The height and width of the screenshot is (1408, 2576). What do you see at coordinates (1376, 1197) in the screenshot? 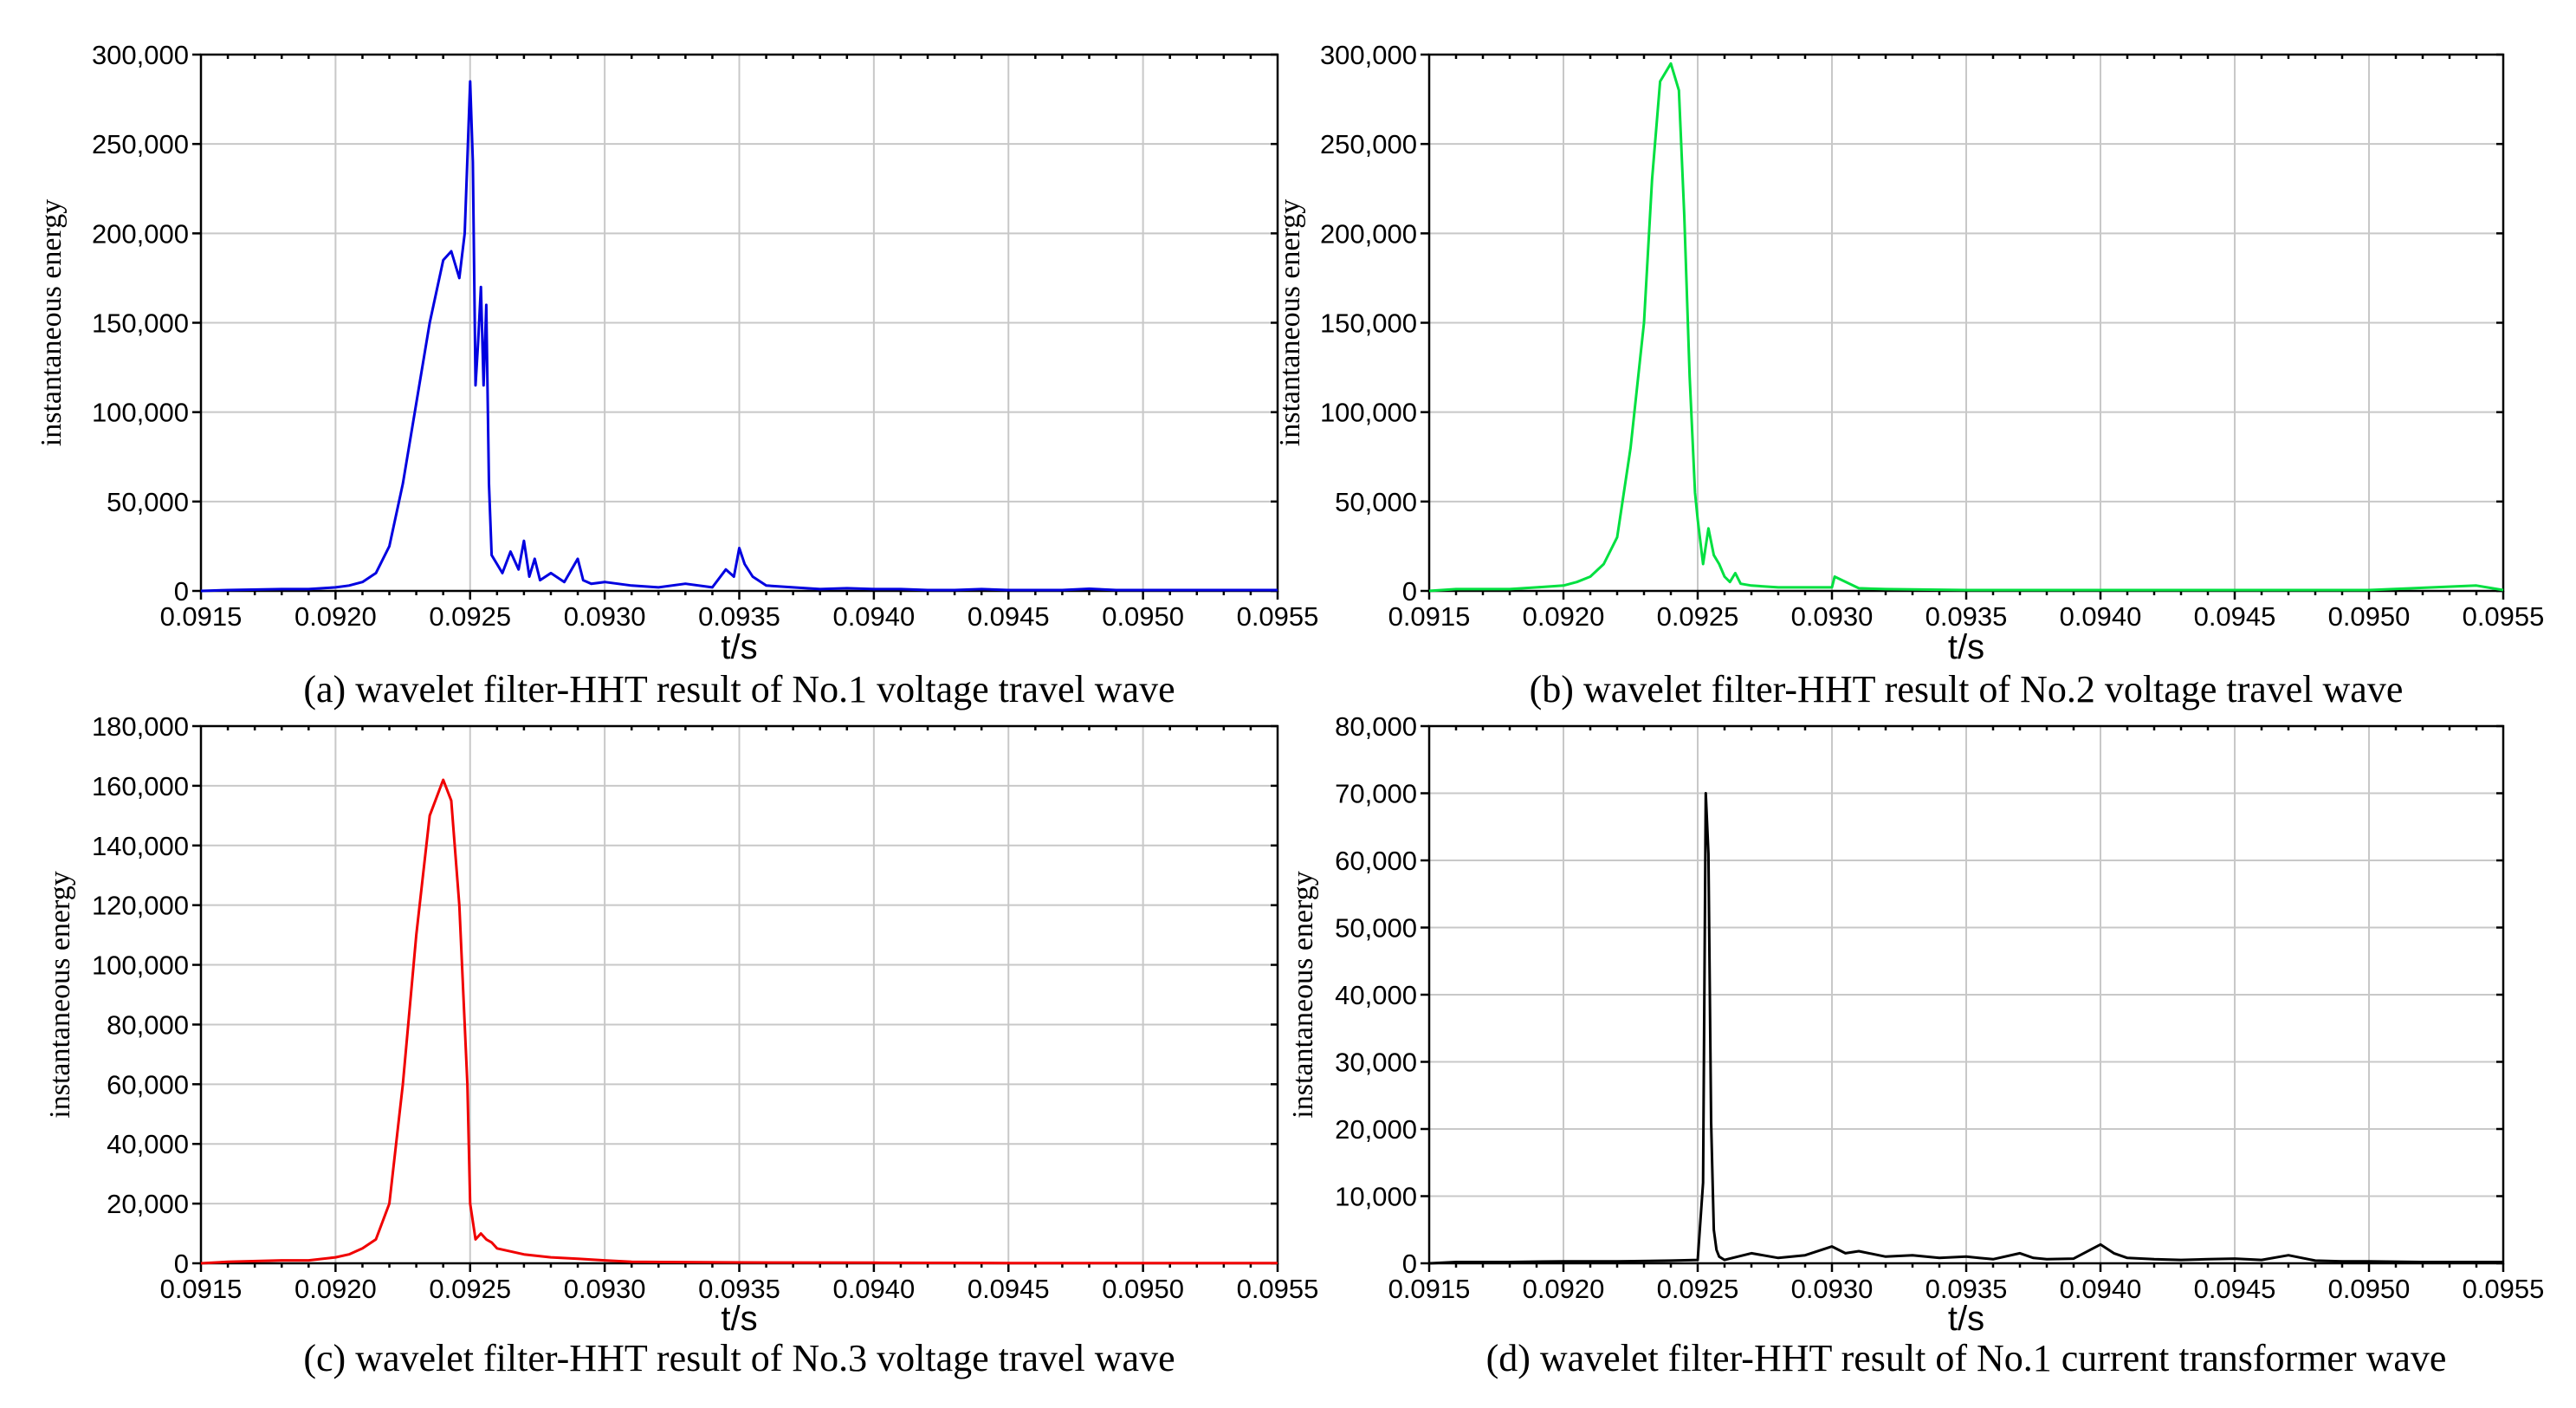
I see `y-tick-label: 10,000` at bounding box center [1376, 1197].